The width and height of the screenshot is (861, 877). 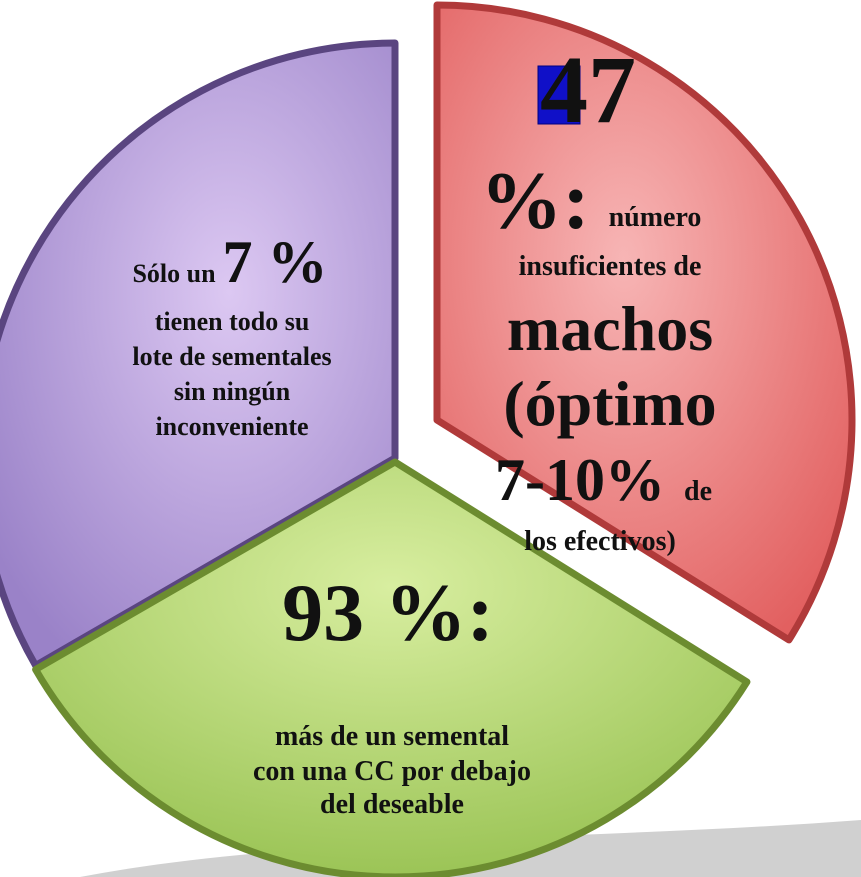 I want to click on text-line: machos, so click(x=610, y=328).